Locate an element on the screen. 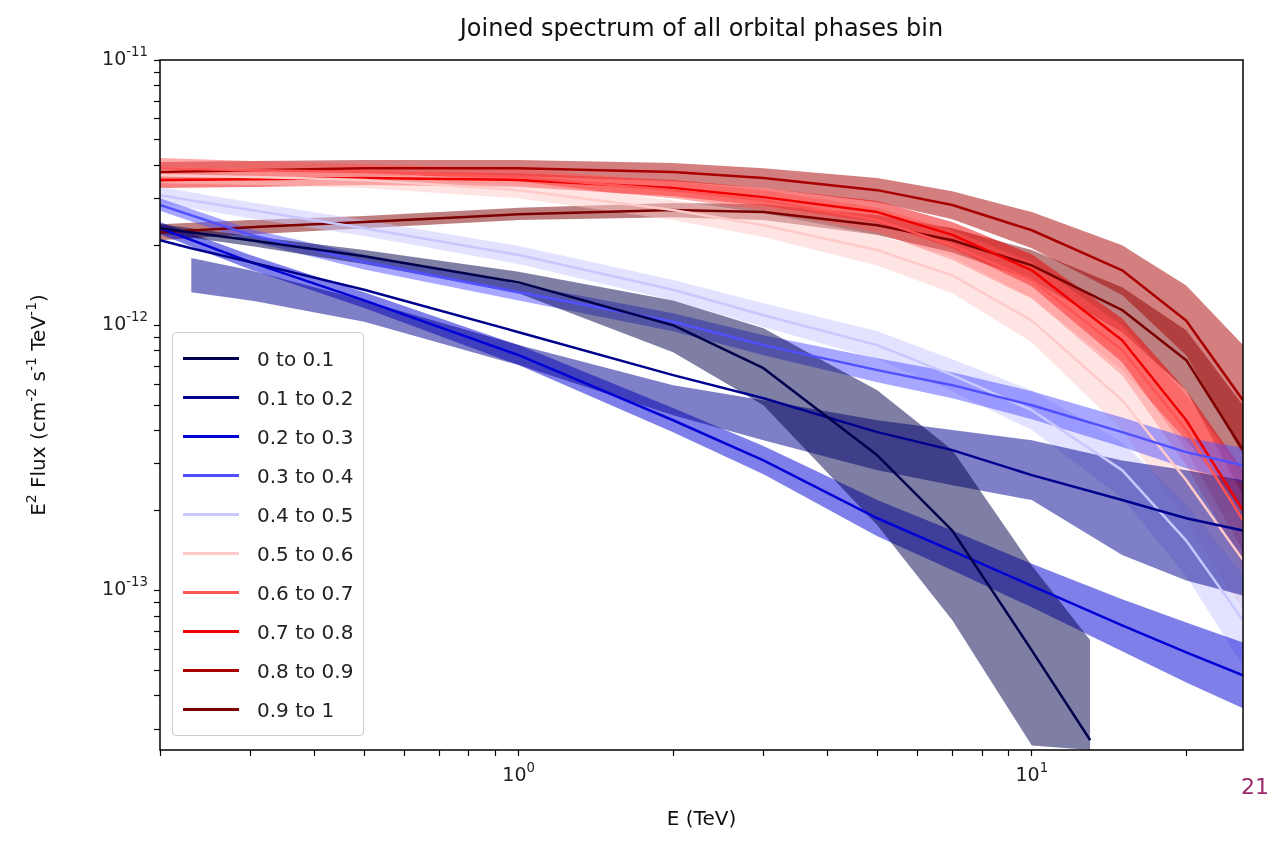  legend-label: 0.3 to 0.4 is located at coordinates (305, 475).